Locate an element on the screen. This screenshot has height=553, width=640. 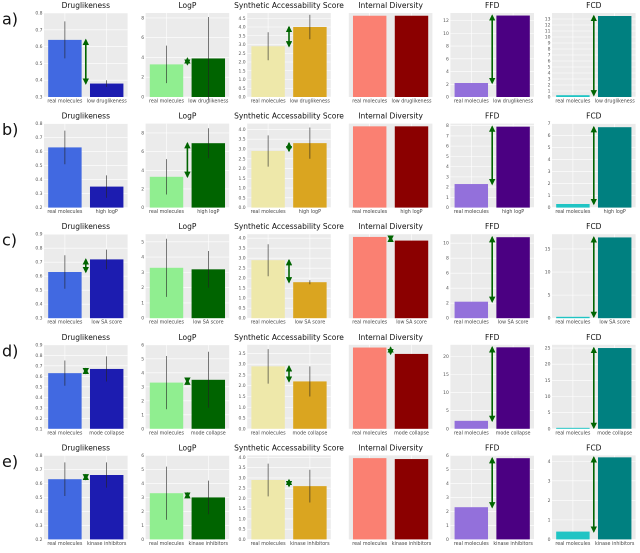
x-tick-label: low SA score is located at coordinates (614, 323).